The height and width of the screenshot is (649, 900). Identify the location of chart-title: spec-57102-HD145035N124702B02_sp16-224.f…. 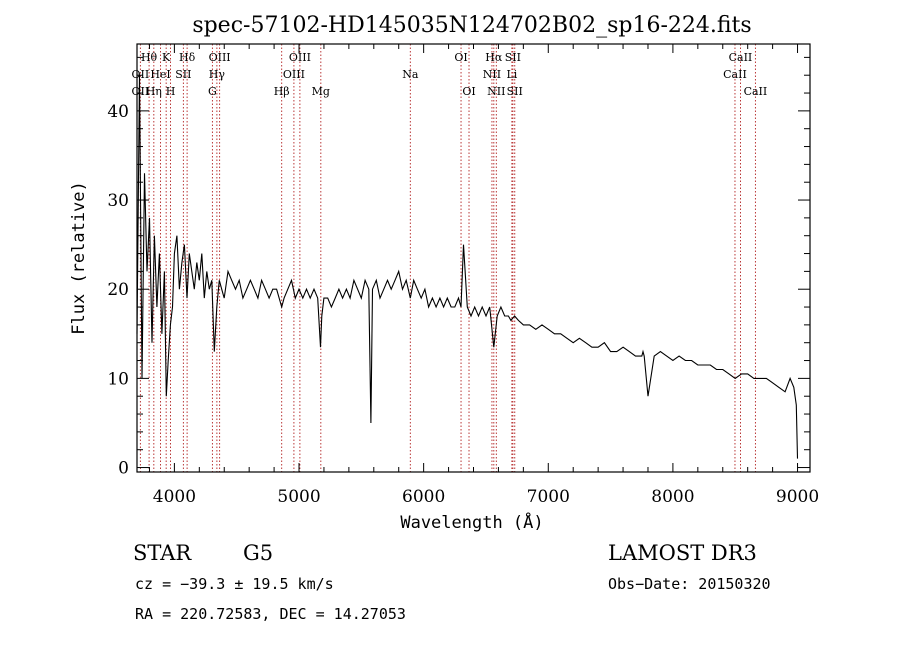
(471, 25).